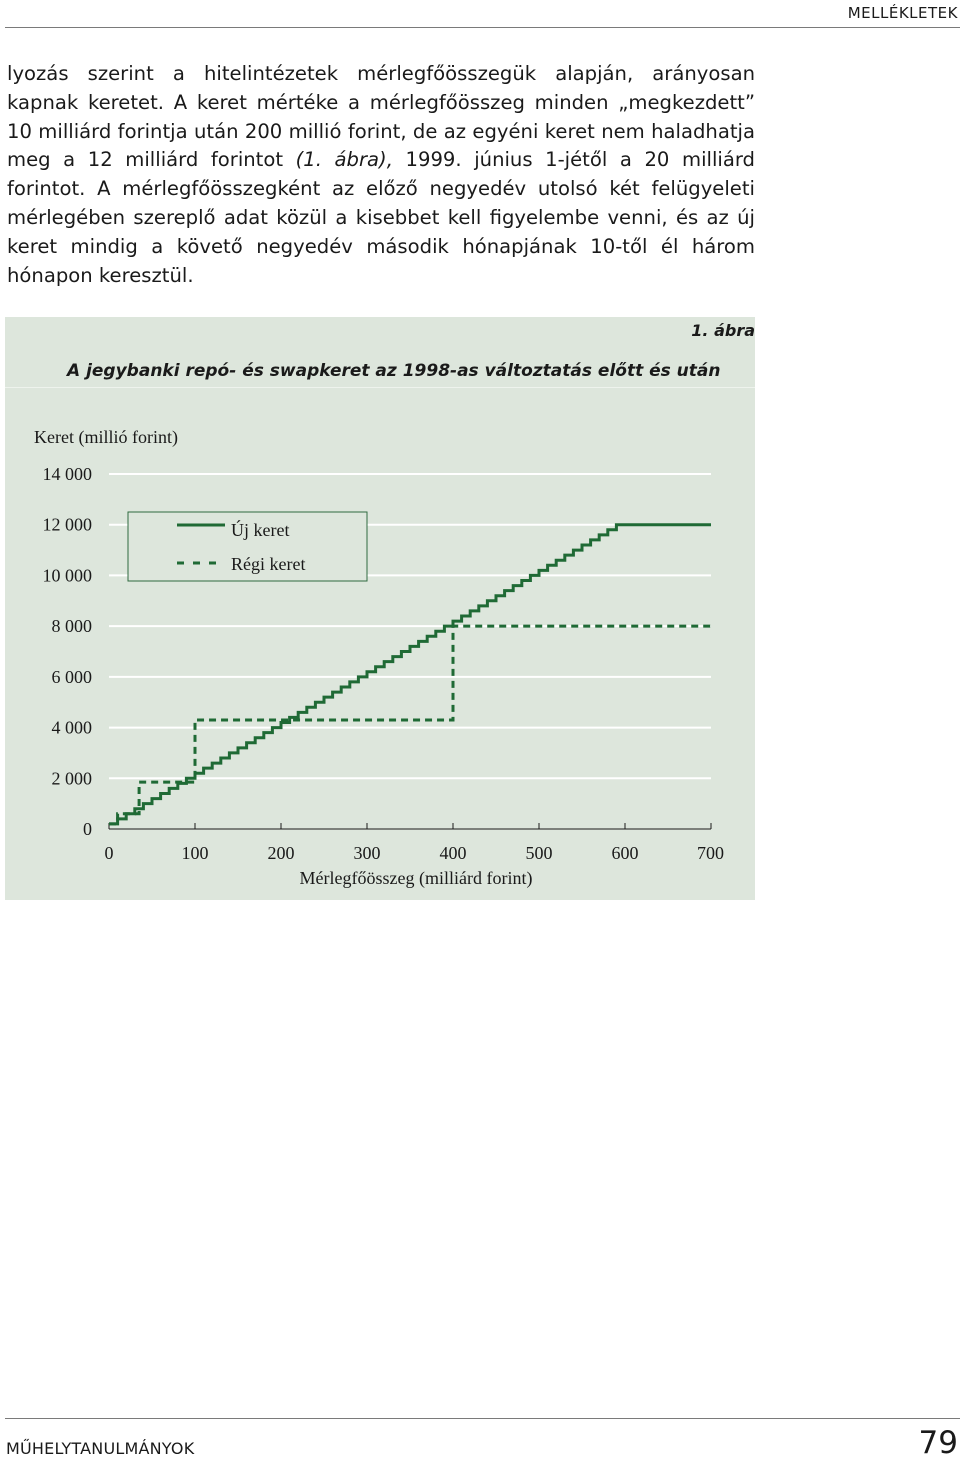  Describe the element at coordinates (482, 1418) in the screenshot. I see `footer-rule` at that location.